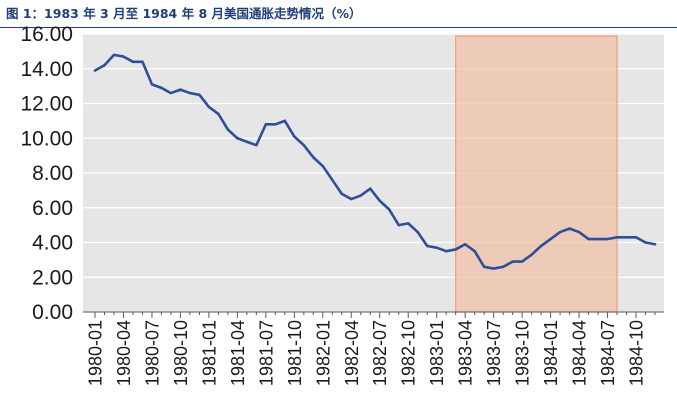 The image size is (677, 420). Describe the element at coordinates (466, 353) in the screenshot. I see `x-tick-label: 1983-04` at that location.